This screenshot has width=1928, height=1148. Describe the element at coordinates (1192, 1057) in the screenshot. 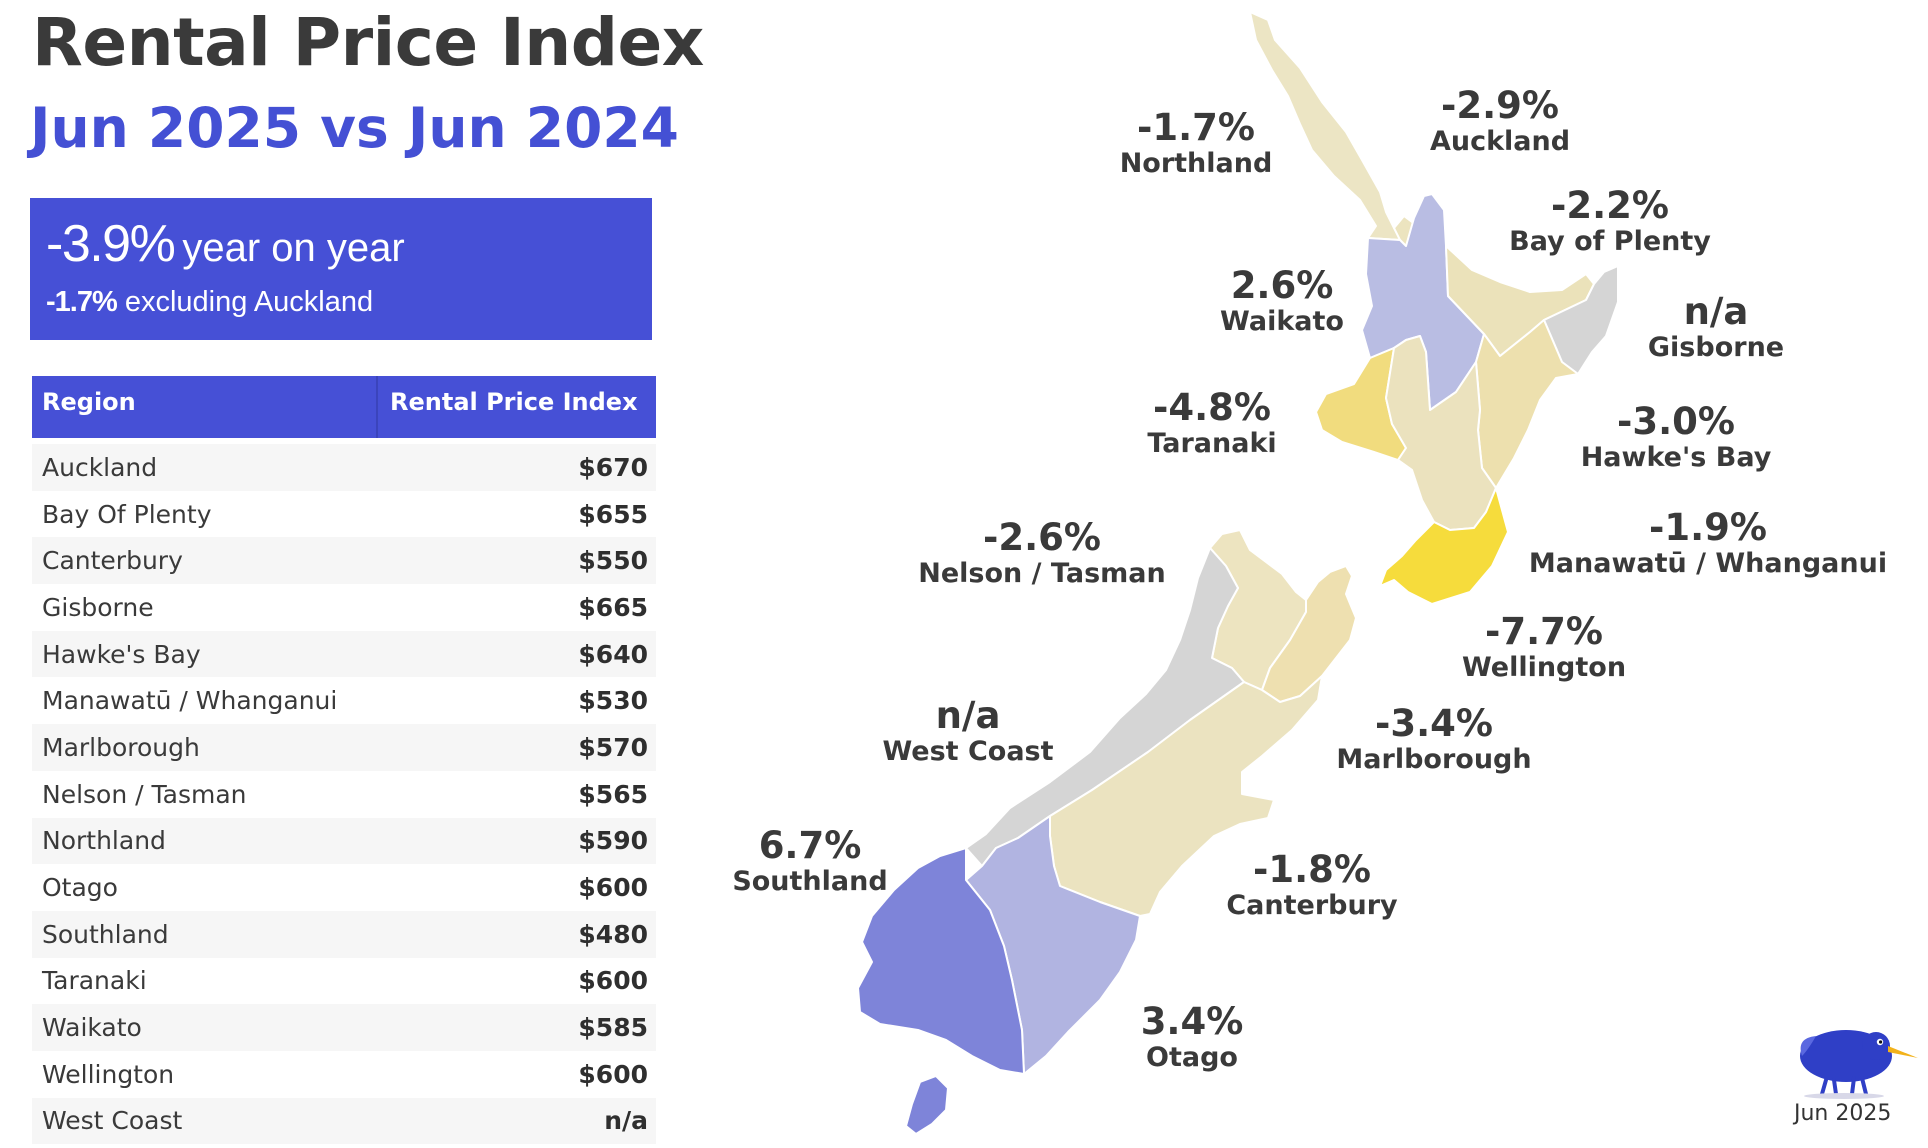

I see `otago-name: Otago` at that location.